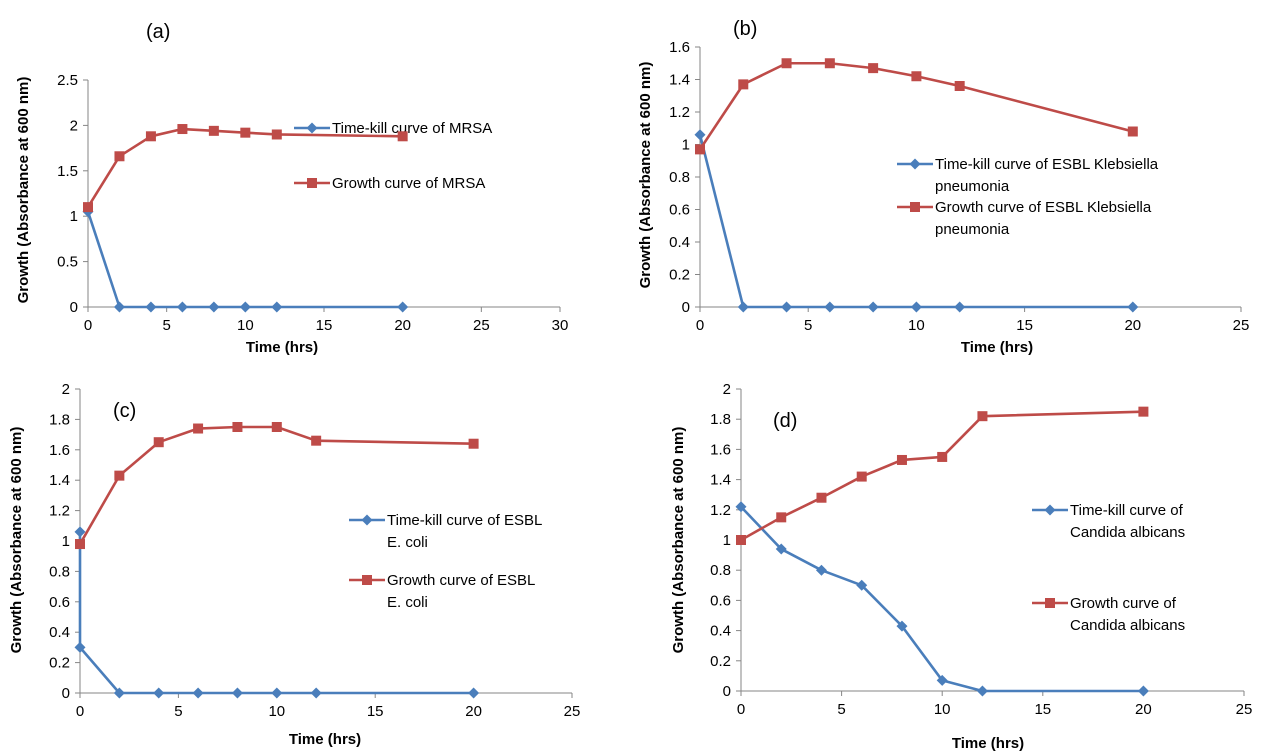 The height and width of the screenshot is (756, 1265). What do you see at coordinates (720, 480) in the screenshot?
I see `y-tick-label: 1.4` at bounding box center [720, 480].